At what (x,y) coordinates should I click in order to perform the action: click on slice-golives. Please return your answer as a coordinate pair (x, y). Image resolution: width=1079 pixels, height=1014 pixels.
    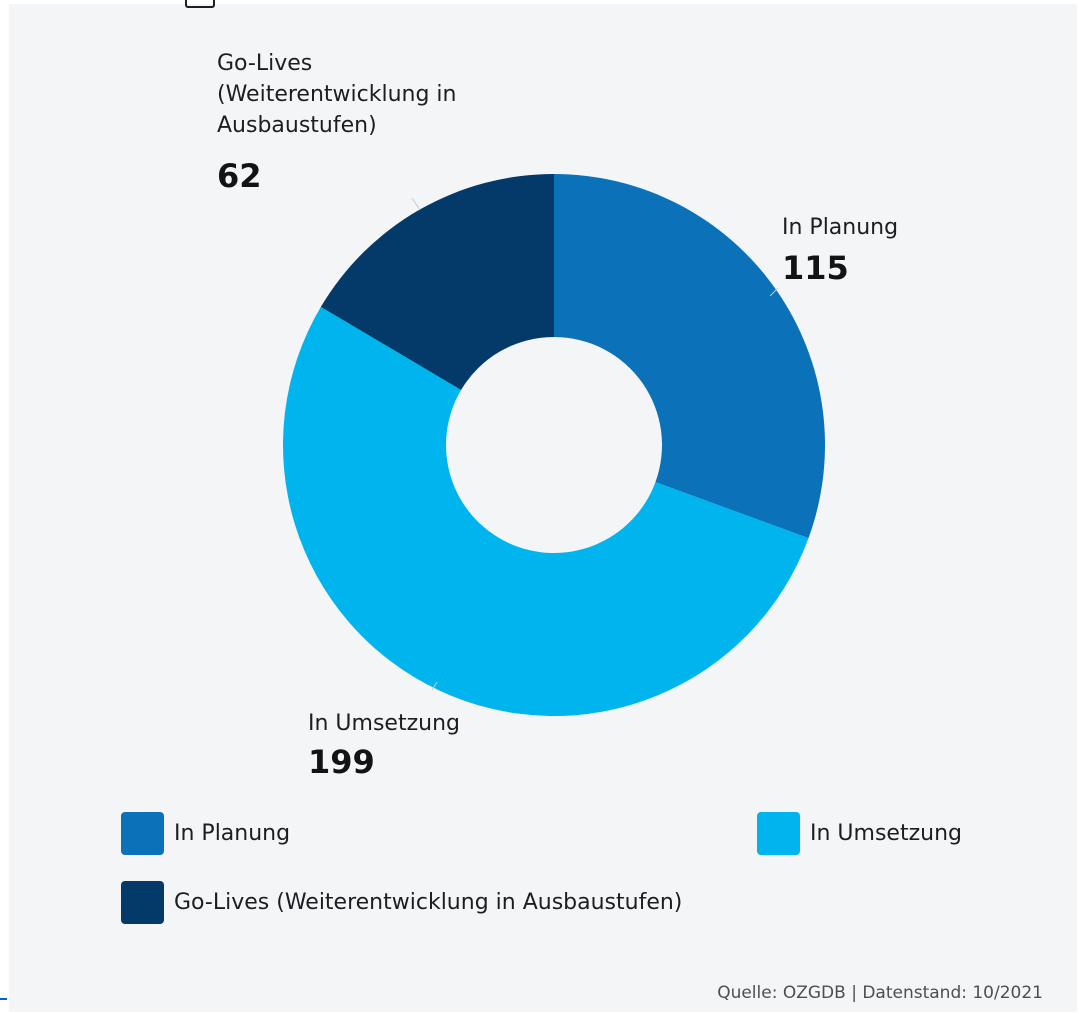
    Looking at the image, I should click on (437, 282).